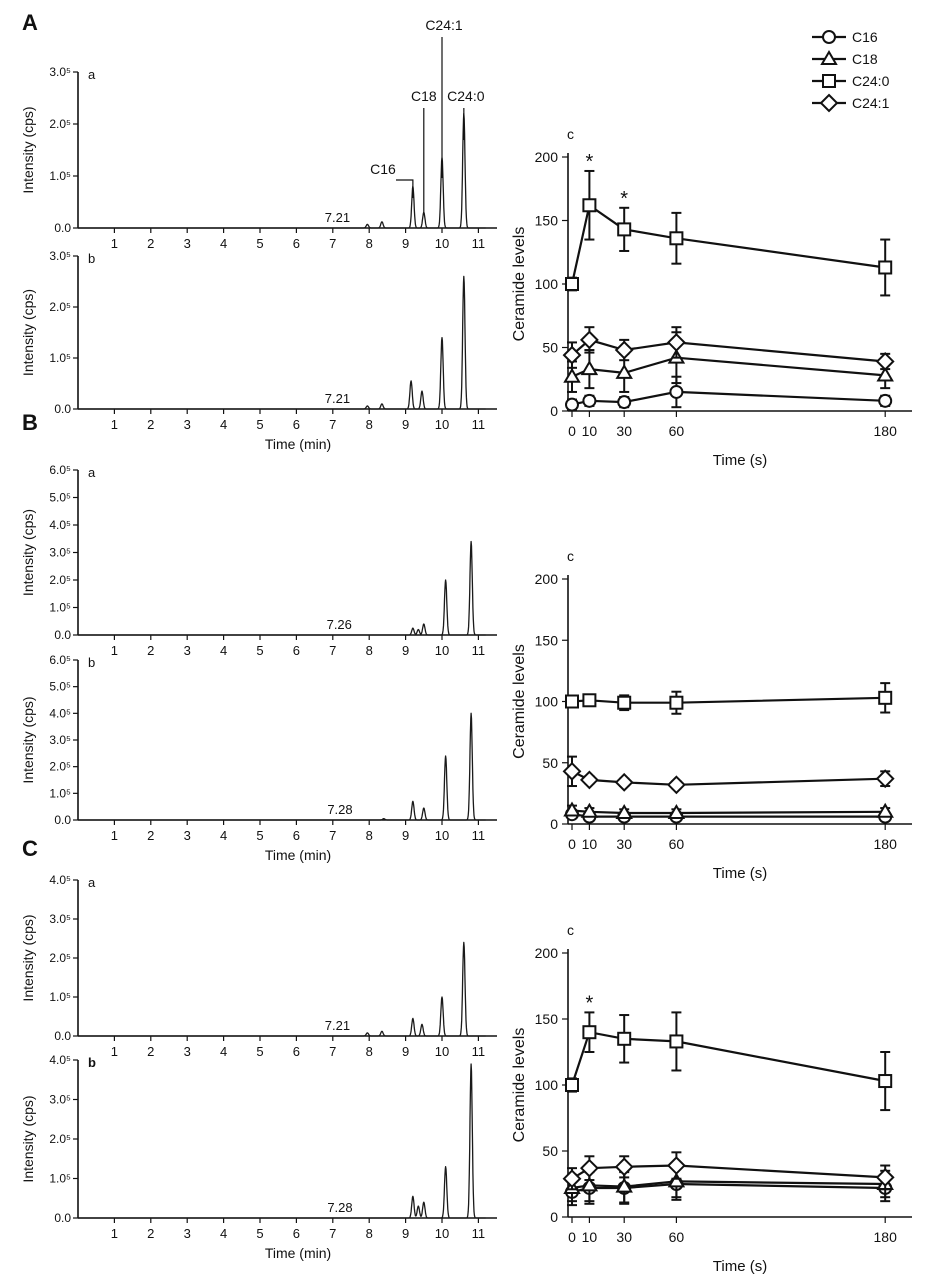  Describe the element at coordinates (851, 71) in the screenshot. I see `legend: C16 C18 C24:0 C24:1` at that location.